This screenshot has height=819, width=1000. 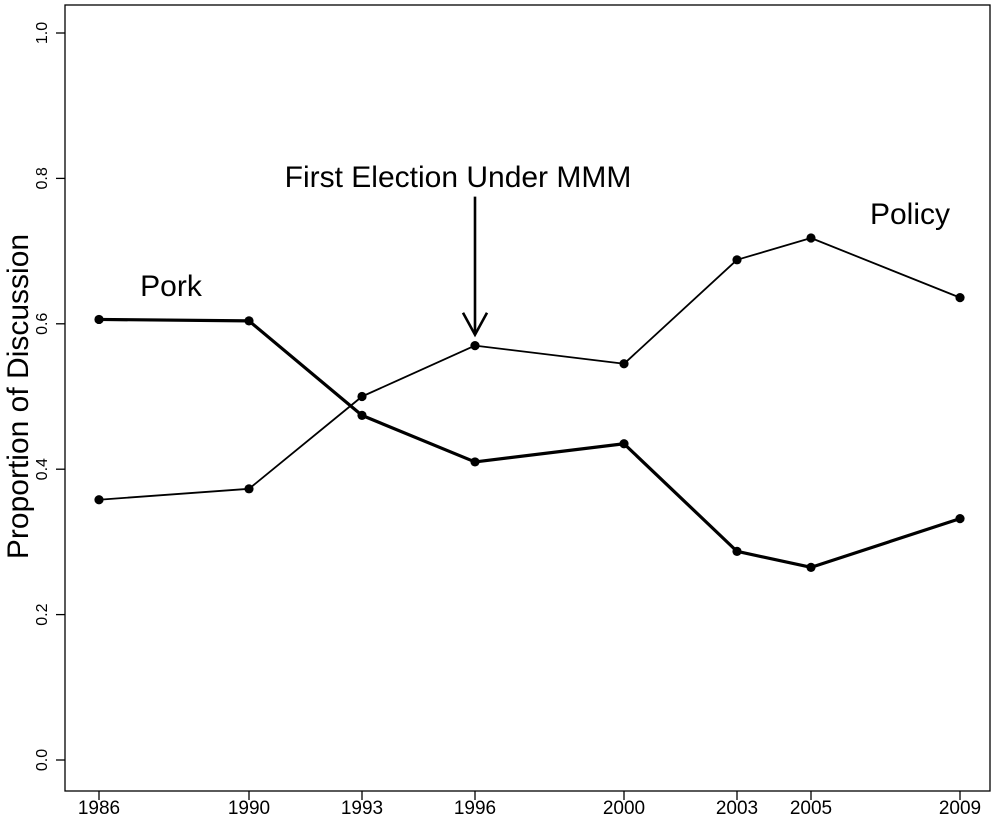 What do you see at coordinates (910, 214) in the screenshot?
I see `series-label-policy: Policy` at bounding box center [910, 214].